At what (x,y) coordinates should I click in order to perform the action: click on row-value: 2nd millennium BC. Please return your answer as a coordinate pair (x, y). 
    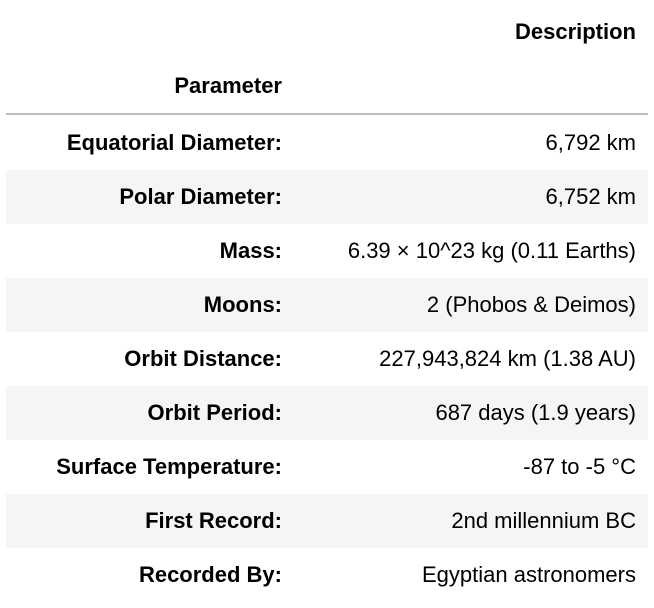
    Looking at the image, I should click on (543, 520).